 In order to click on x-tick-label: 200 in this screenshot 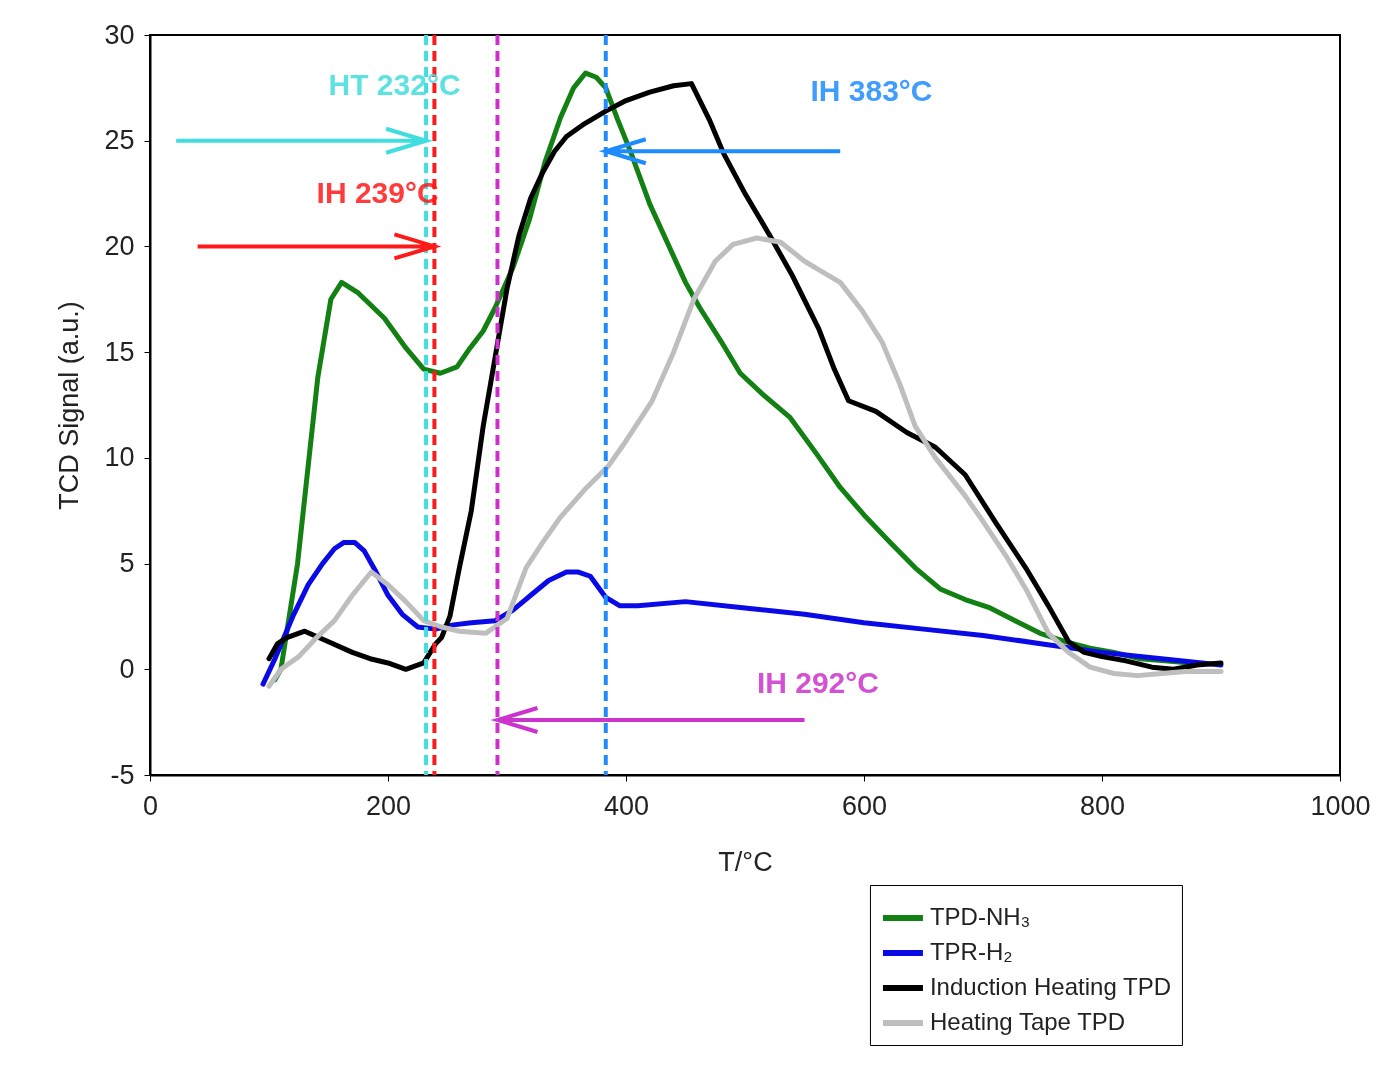, I will do `click(388, 805)`.